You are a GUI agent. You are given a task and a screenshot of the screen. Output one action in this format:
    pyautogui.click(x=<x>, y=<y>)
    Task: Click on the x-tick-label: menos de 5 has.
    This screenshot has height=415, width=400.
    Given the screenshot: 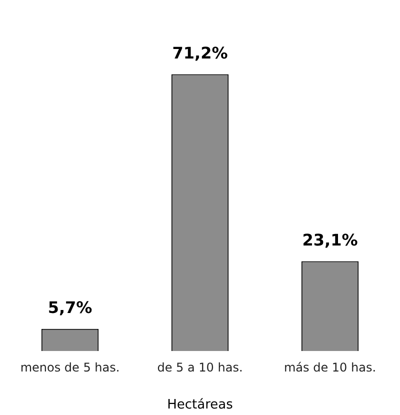 What is the action you would take?
    pyautogui.click(x=70, y=367)
    